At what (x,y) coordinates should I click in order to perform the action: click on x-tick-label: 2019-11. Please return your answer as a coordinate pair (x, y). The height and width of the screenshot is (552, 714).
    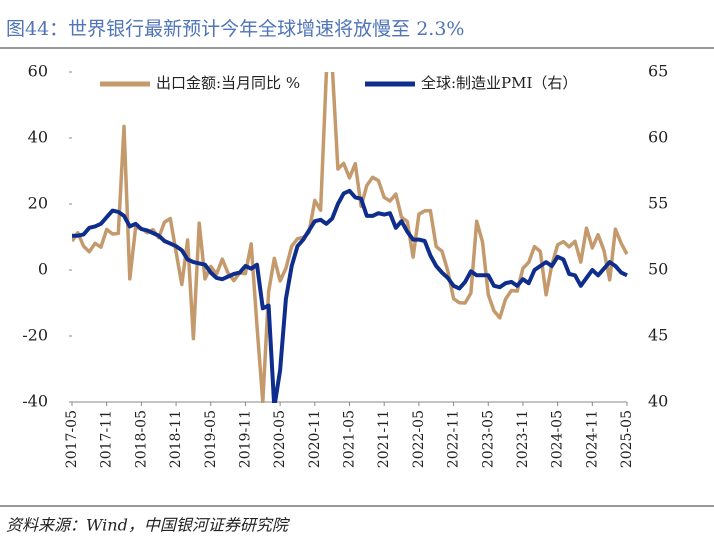
    Looking at the image, I should click on (245, 439).